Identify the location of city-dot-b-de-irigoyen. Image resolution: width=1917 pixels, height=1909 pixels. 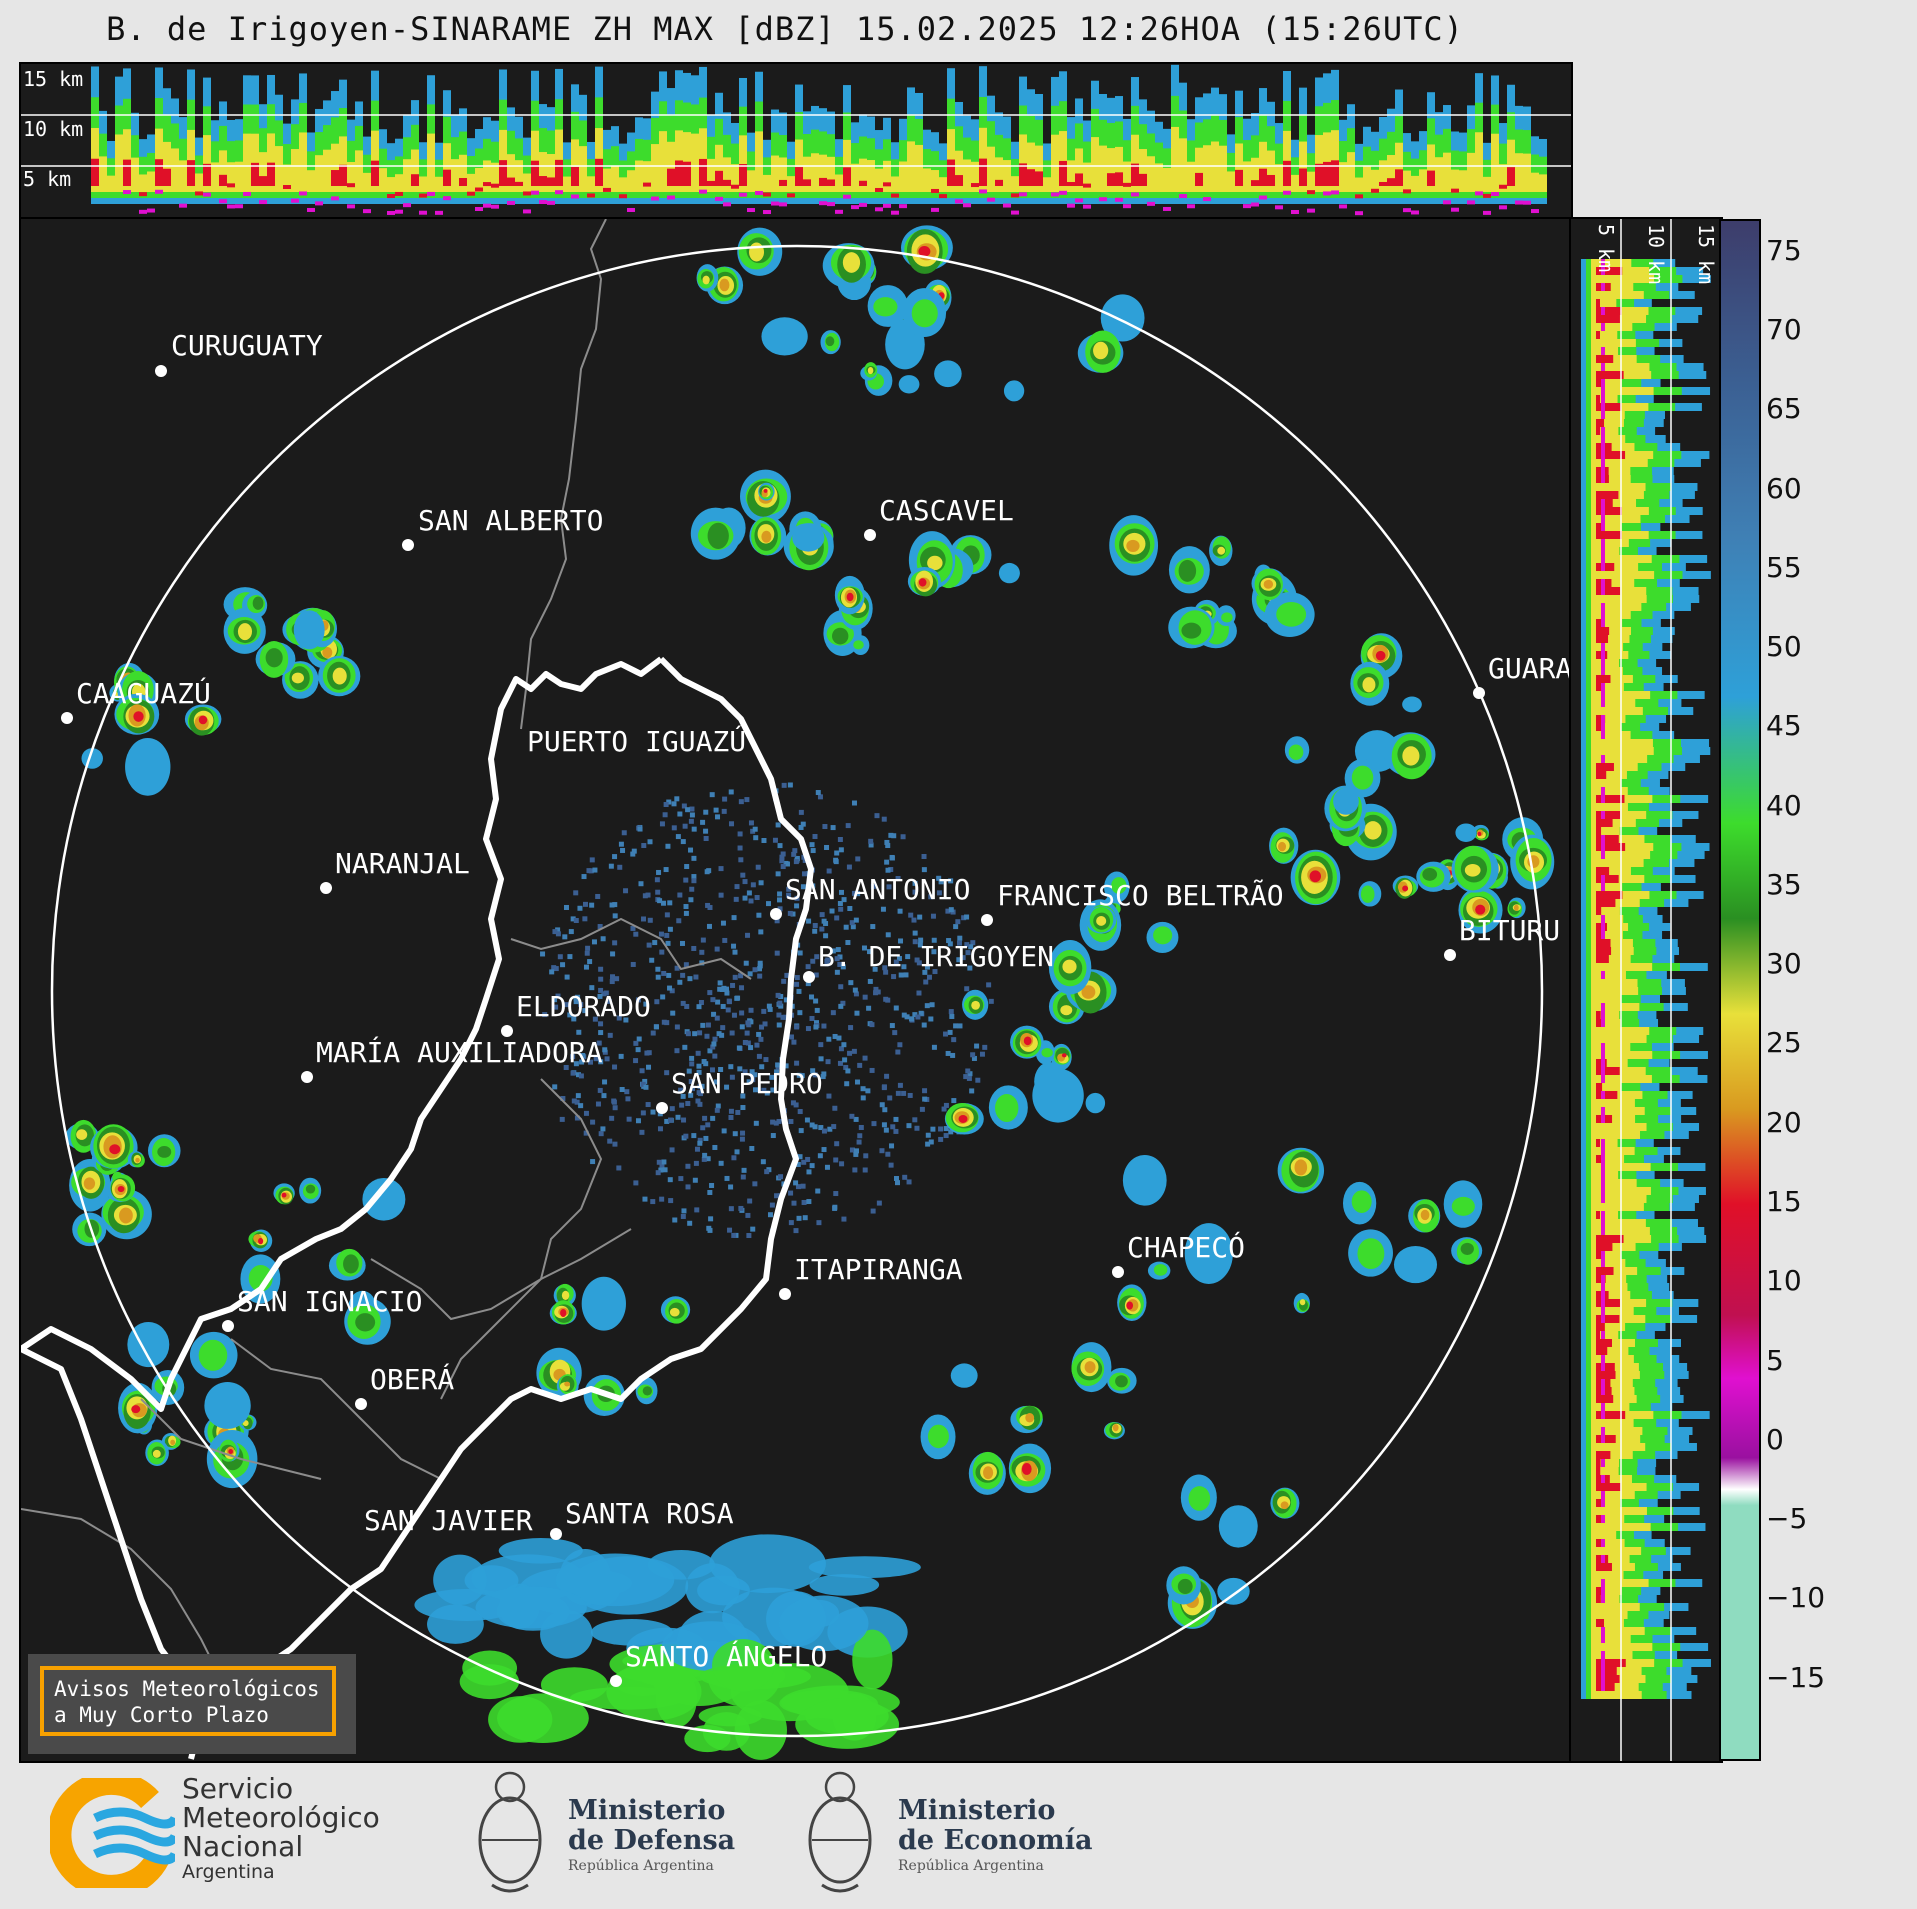
(809, 977).